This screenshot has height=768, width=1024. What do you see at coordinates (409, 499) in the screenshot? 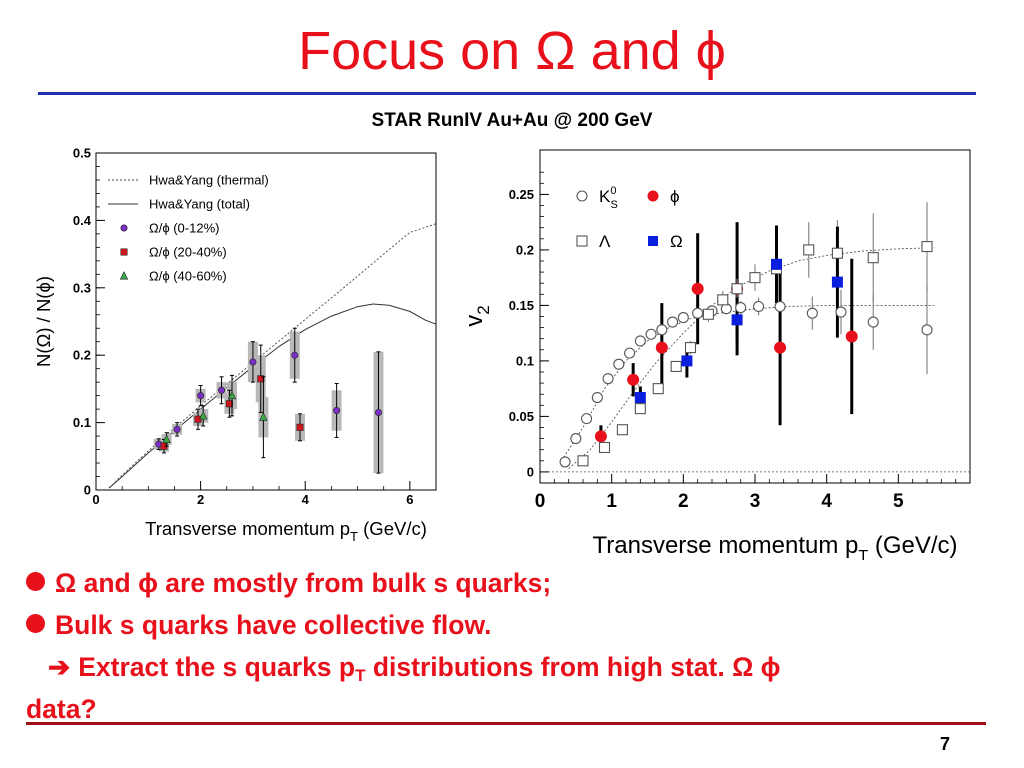
I see `x-tick-label: 6` at bounding box center [409, 499].